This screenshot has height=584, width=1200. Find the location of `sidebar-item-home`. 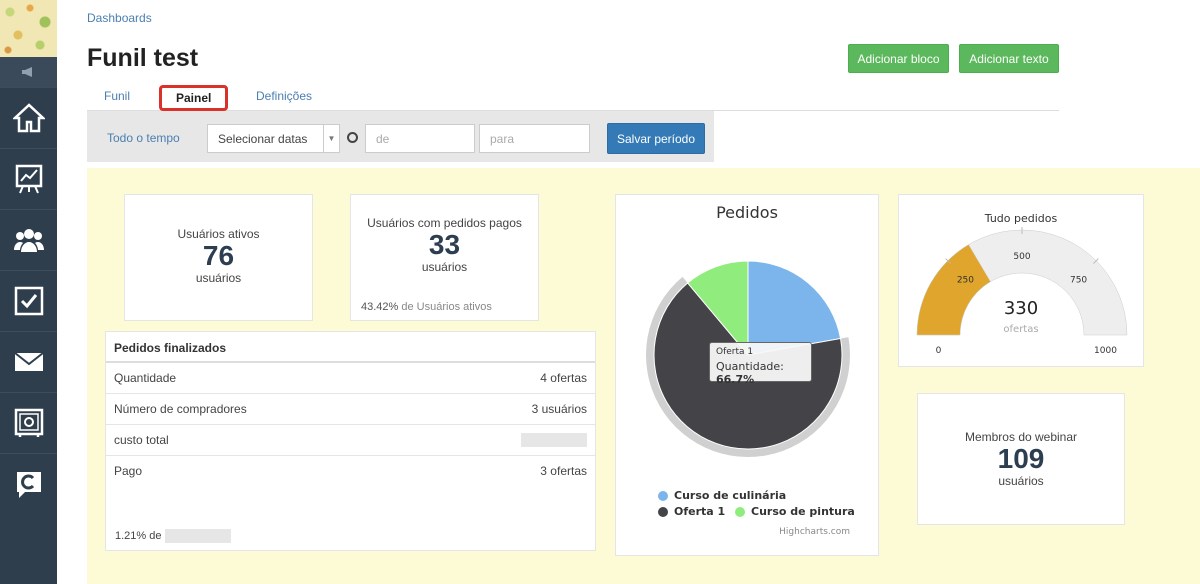

sidebar-item-home is located at coordinates (28, 117).